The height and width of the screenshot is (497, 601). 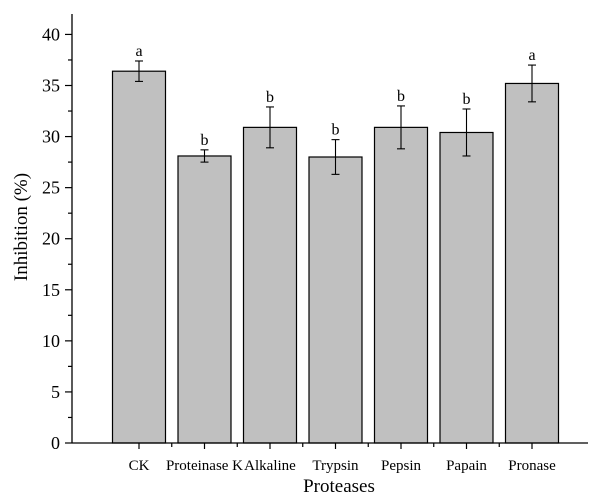 What do you see at coordinates (55, 392) in the screenshot?
I see `y-tick-label: 5` at bounding box center [55, 392].